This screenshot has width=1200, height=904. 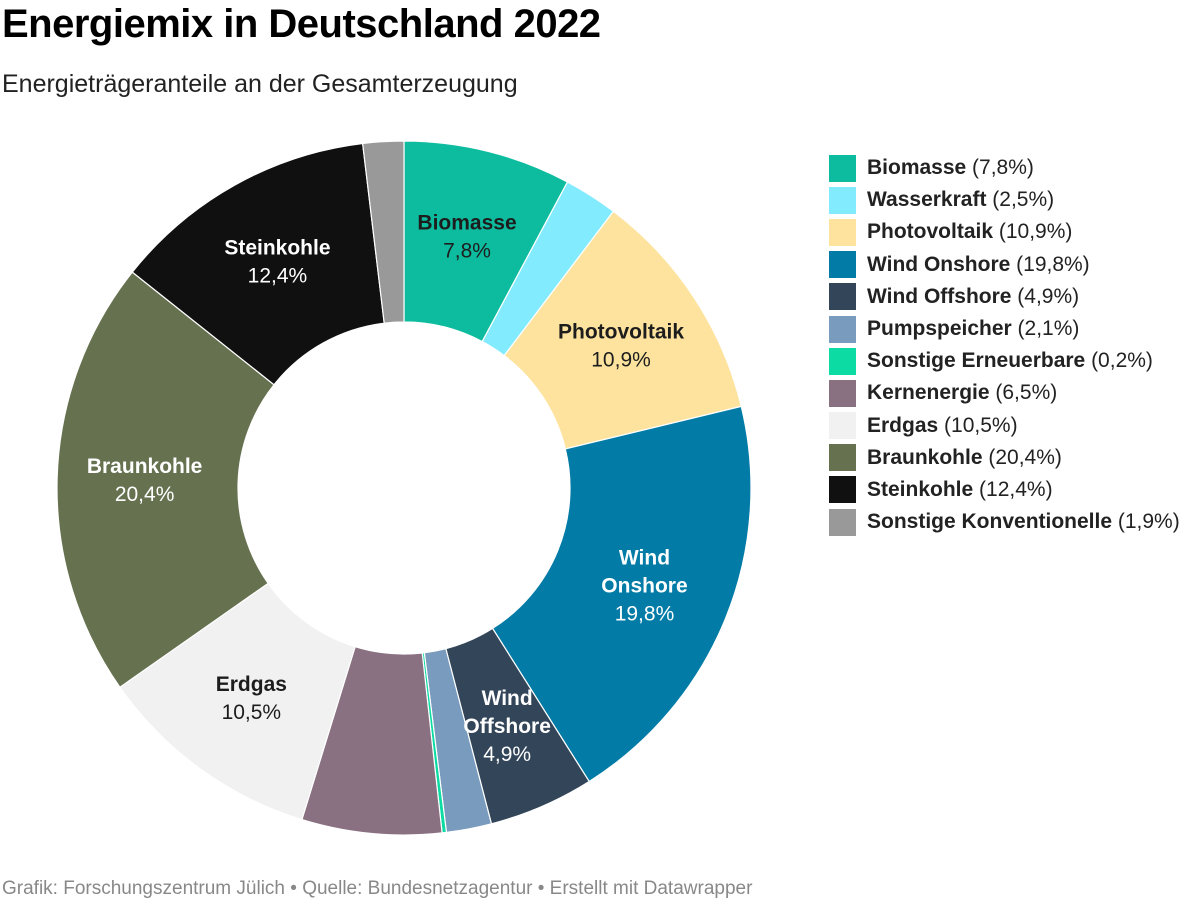 I want to click on slice-wind-onshore, so click(x=621, y=594).